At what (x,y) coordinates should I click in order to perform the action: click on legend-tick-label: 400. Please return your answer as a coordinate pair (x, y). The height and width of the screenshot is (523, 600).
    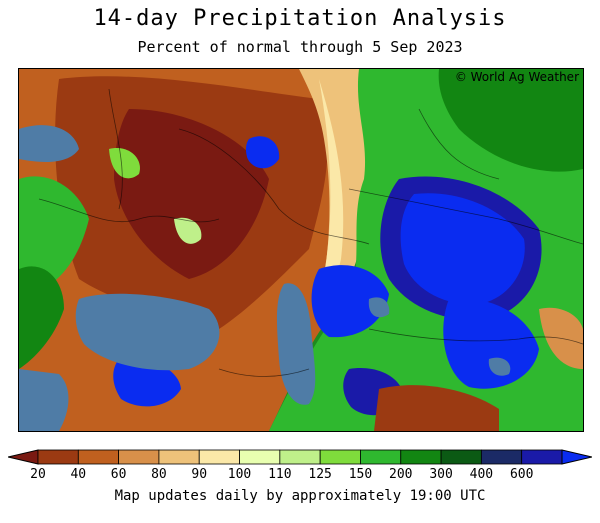
    Looking at the image, I should click on (481, 474).